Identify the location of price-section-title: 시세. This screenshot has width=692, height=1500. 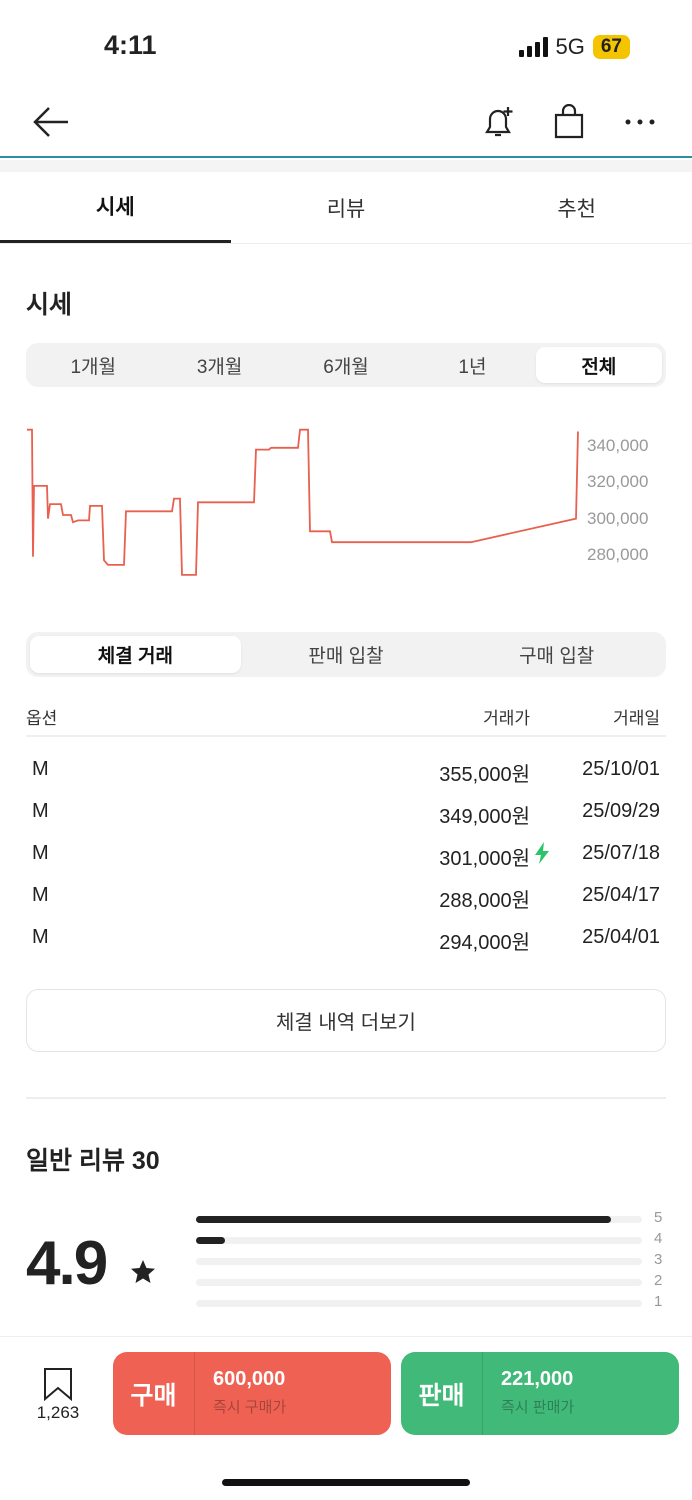
(49, 305).